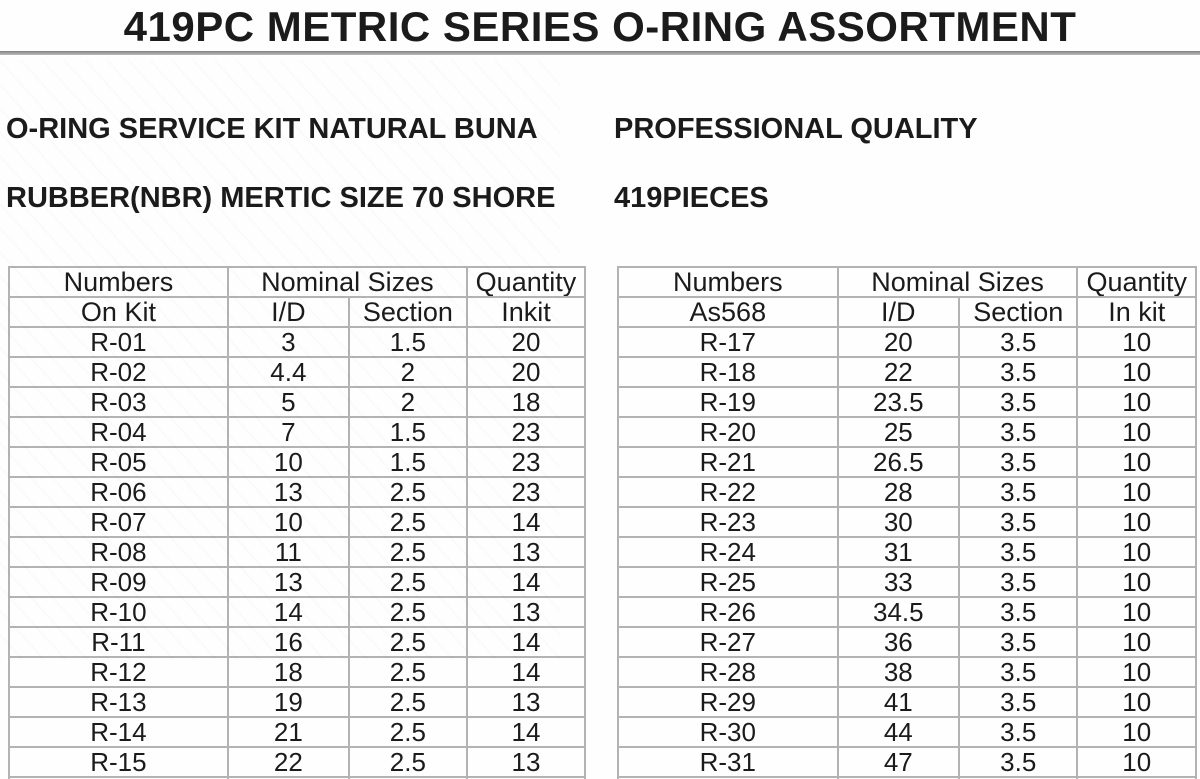 Image resolution: width=1200 pixels, height=779 pixels. I want to click on table-row: R-04 7 1.5 23, so click(297, 431).